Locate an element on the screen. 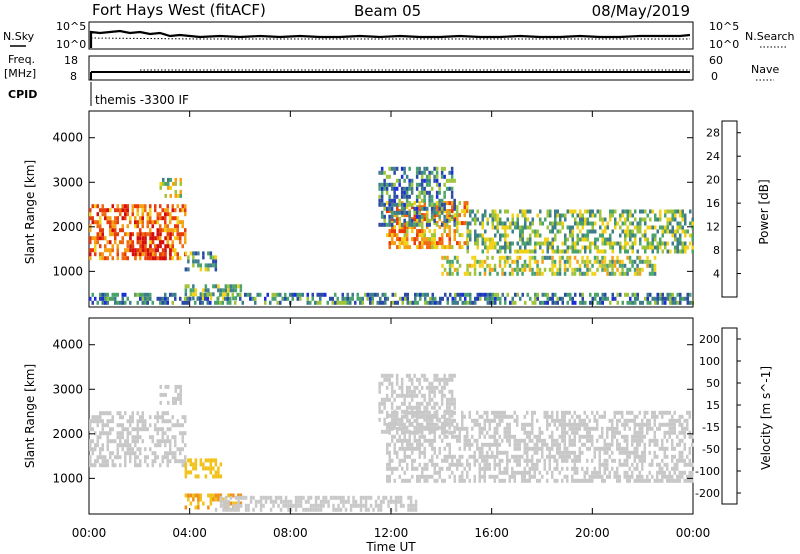  freq-label: Freq. is located at coordinates (21, 59).